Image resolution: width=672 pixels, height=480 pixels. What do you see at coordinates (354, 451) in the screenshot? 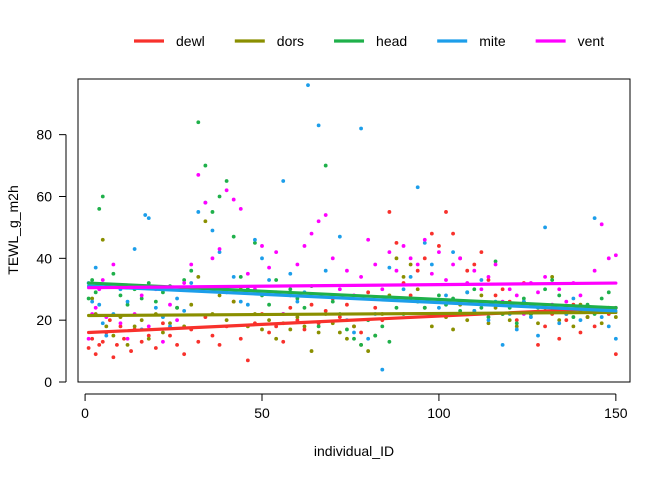
I see `x-axis-title: individual_ID` at bounding box center [354, 451].